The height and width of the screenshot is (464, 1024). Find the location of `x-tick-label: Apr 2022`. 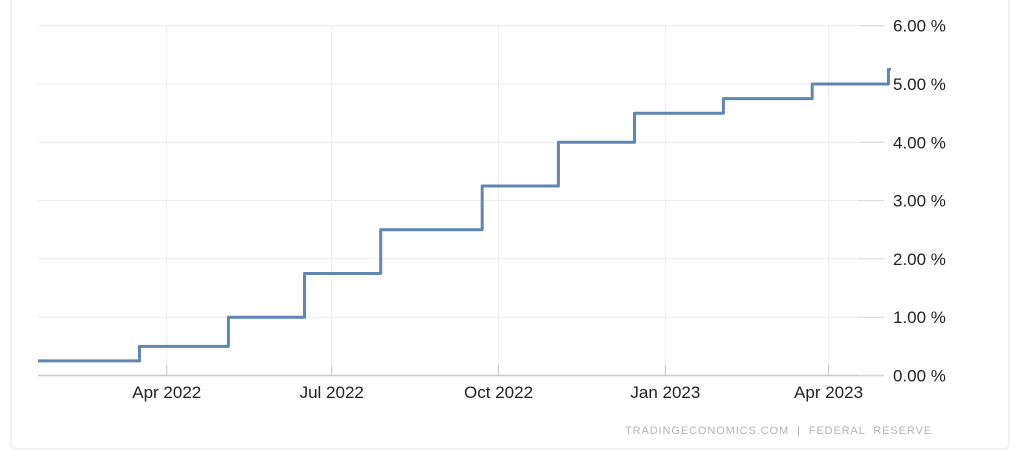

x-tick-label: Apr 2022 is located at coordinates (166, 392).